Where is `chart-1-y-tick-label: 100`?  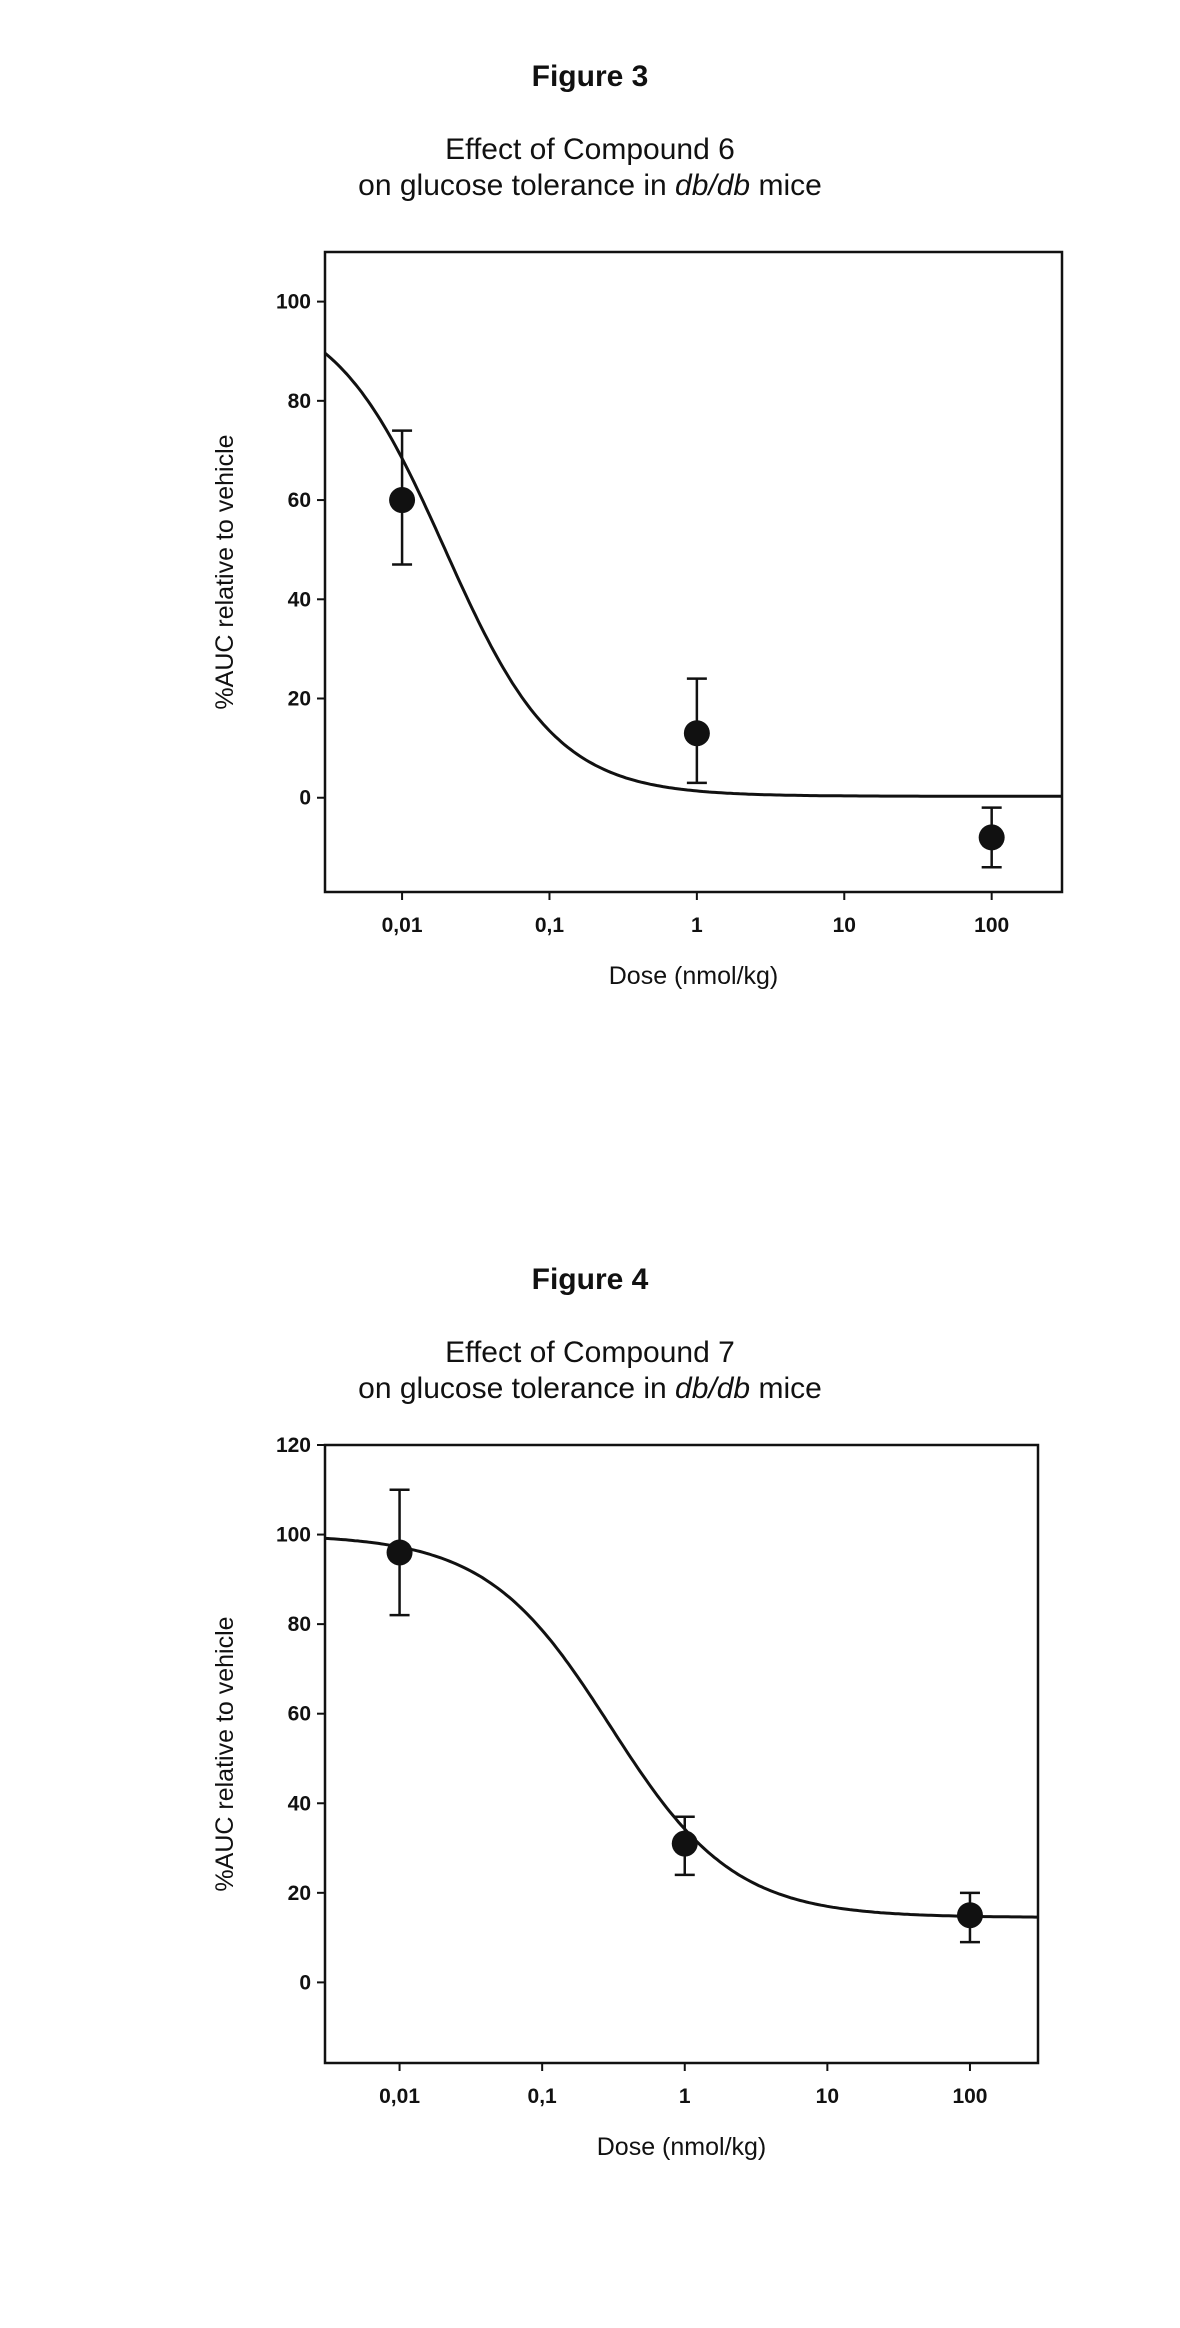 chart-1-y-tick-label: 100 is located at coordinates (293, 302).